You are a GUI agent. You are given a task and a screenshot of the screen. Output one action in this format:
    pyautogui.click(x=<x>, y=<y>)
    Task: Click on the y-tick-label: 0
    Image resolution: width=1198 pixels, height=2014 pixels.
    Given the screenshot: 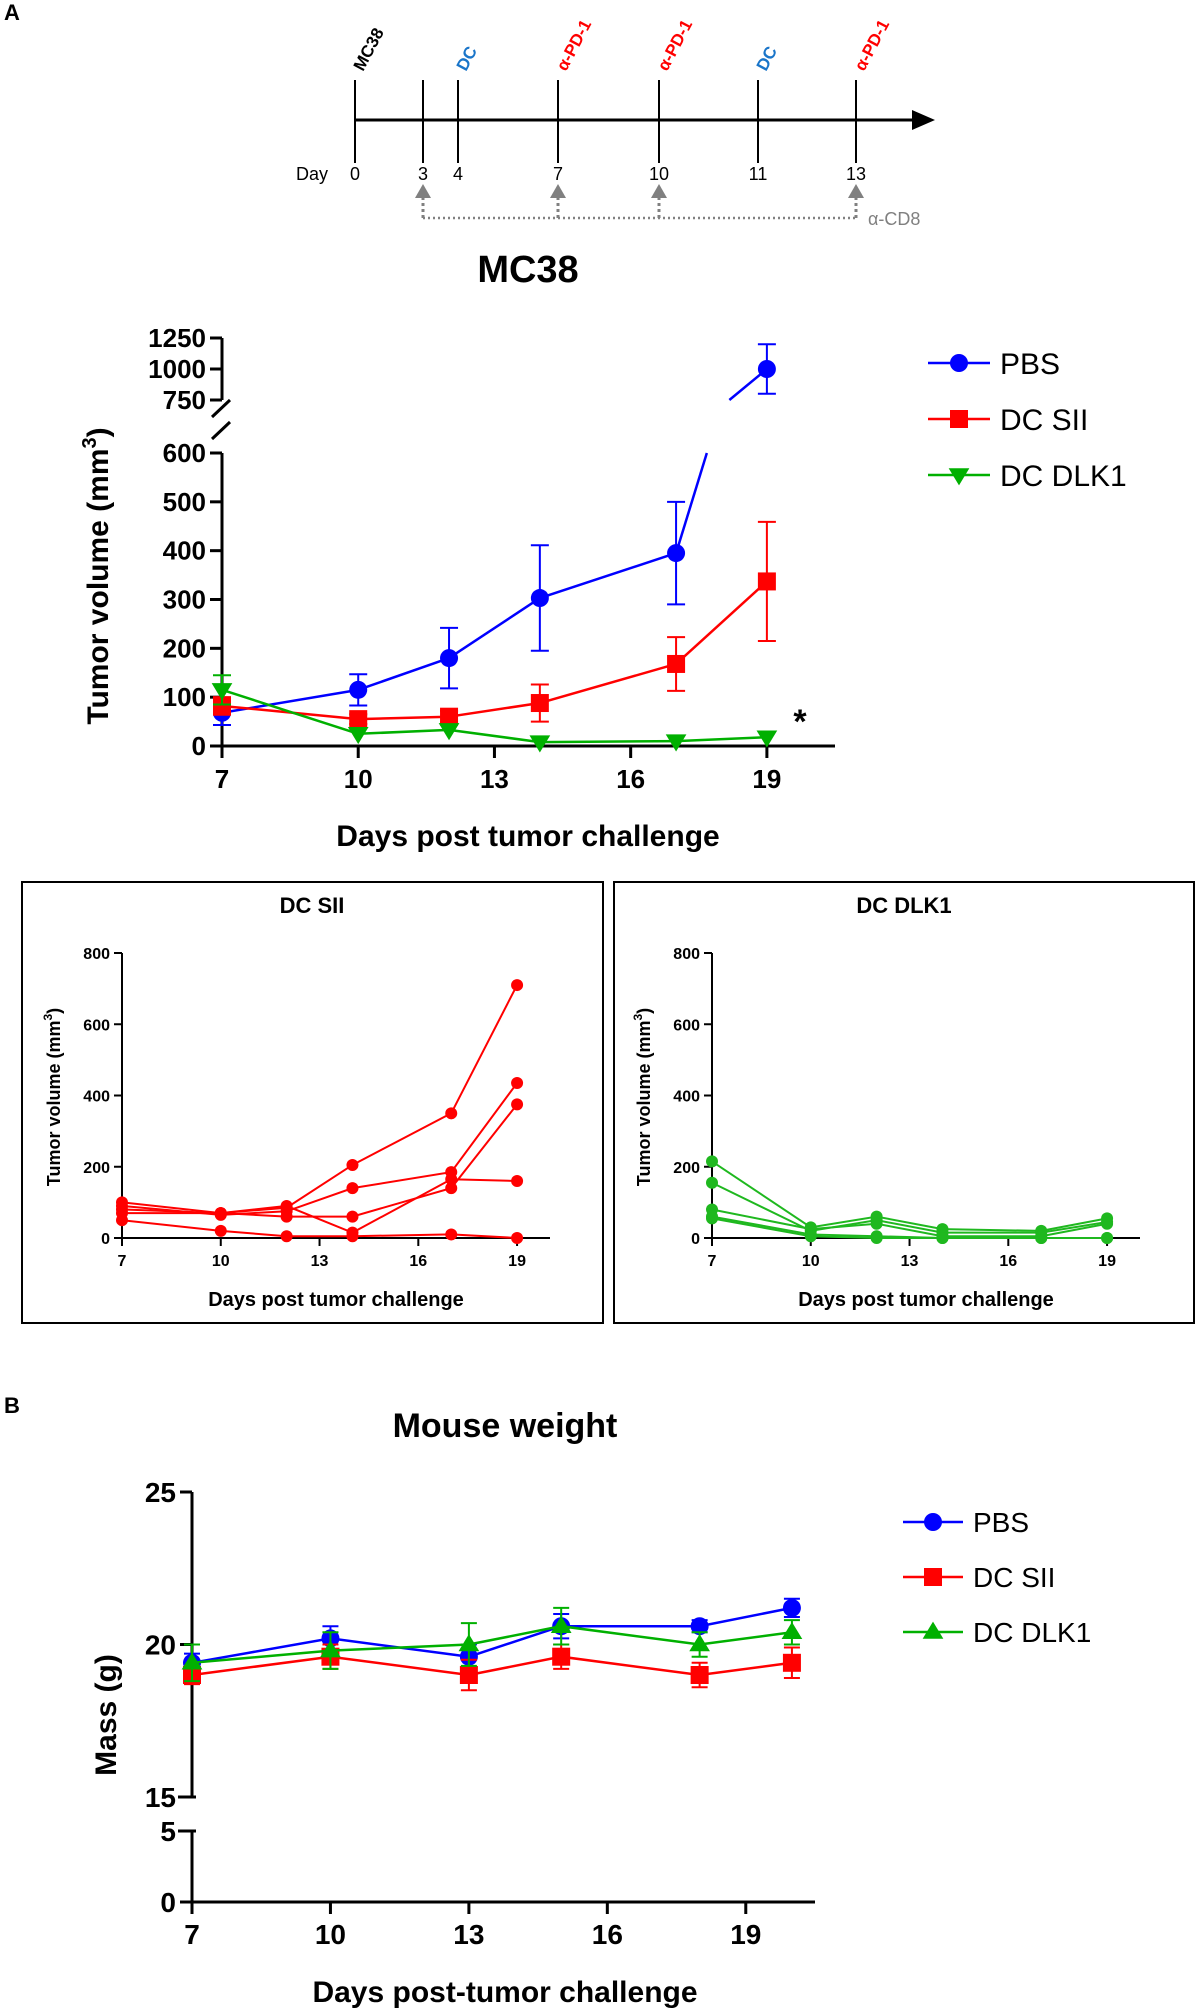 What is the action you would take?
    pyautogui.click(x=168, y=1902)
    